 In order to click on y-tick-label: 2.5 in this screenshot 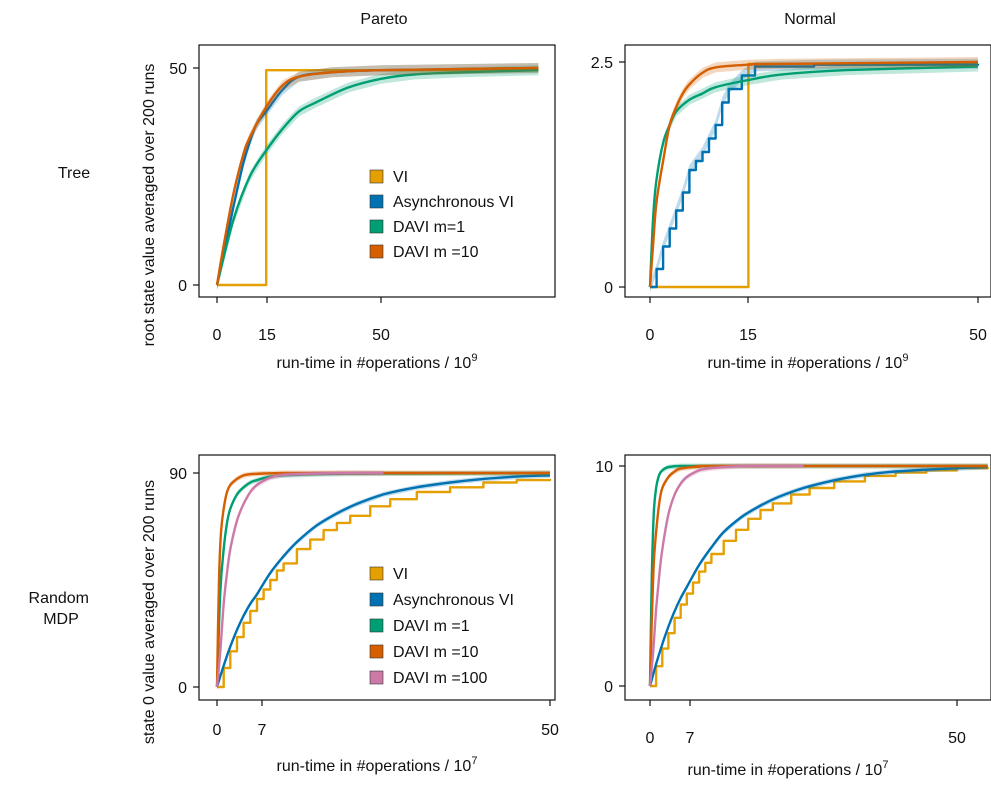, I will do `click(602, 63)`.